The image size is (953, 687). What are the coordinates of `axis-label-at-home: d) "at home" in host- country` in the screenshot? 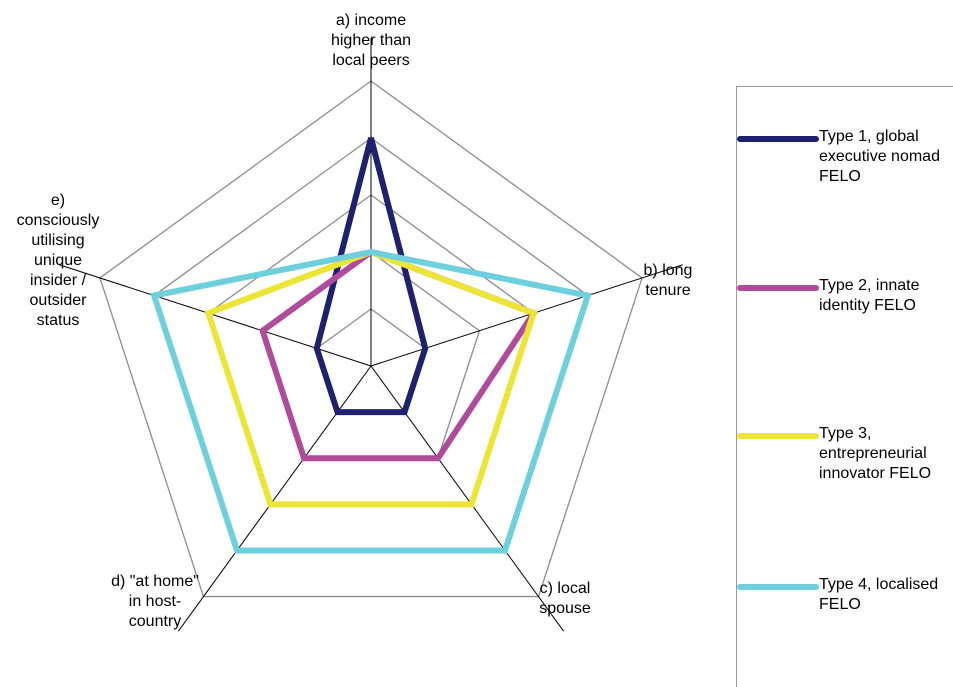 It's located at (155, 601).